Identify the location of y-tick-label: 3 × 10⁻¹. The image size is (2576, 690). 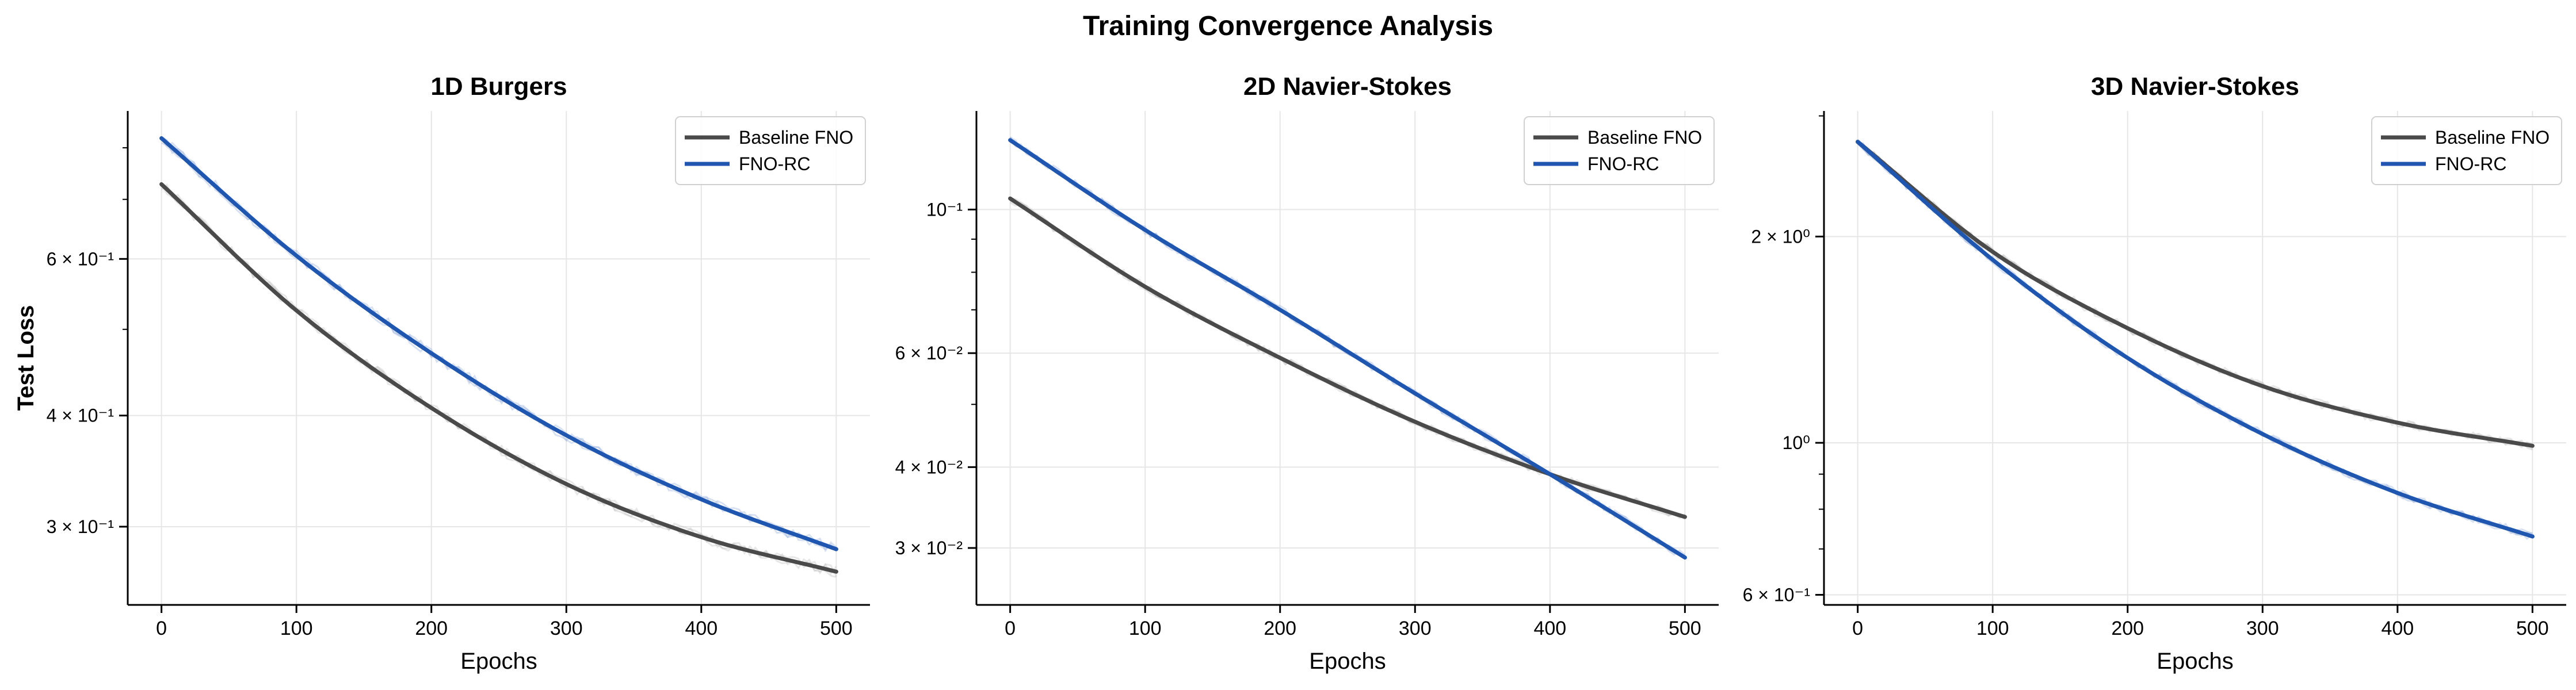
(80, 526).